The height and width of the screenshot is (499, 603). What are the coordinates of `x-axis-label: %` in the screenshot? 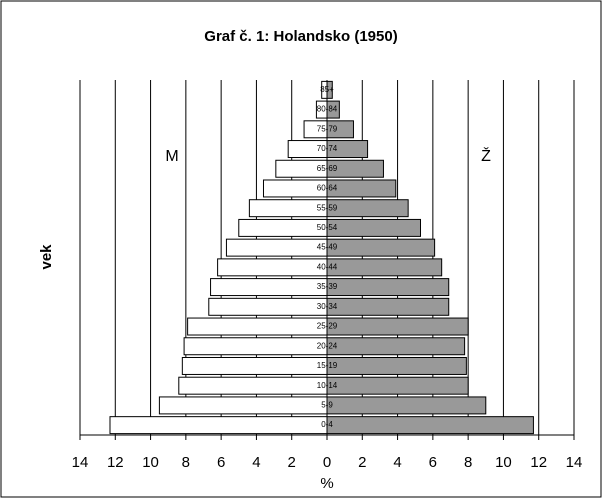 It's located at (326, 483).